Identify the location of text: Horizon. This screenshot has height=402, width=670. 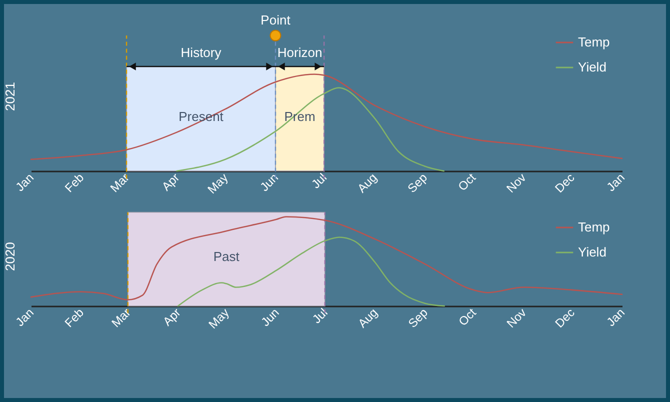
(299, 52).